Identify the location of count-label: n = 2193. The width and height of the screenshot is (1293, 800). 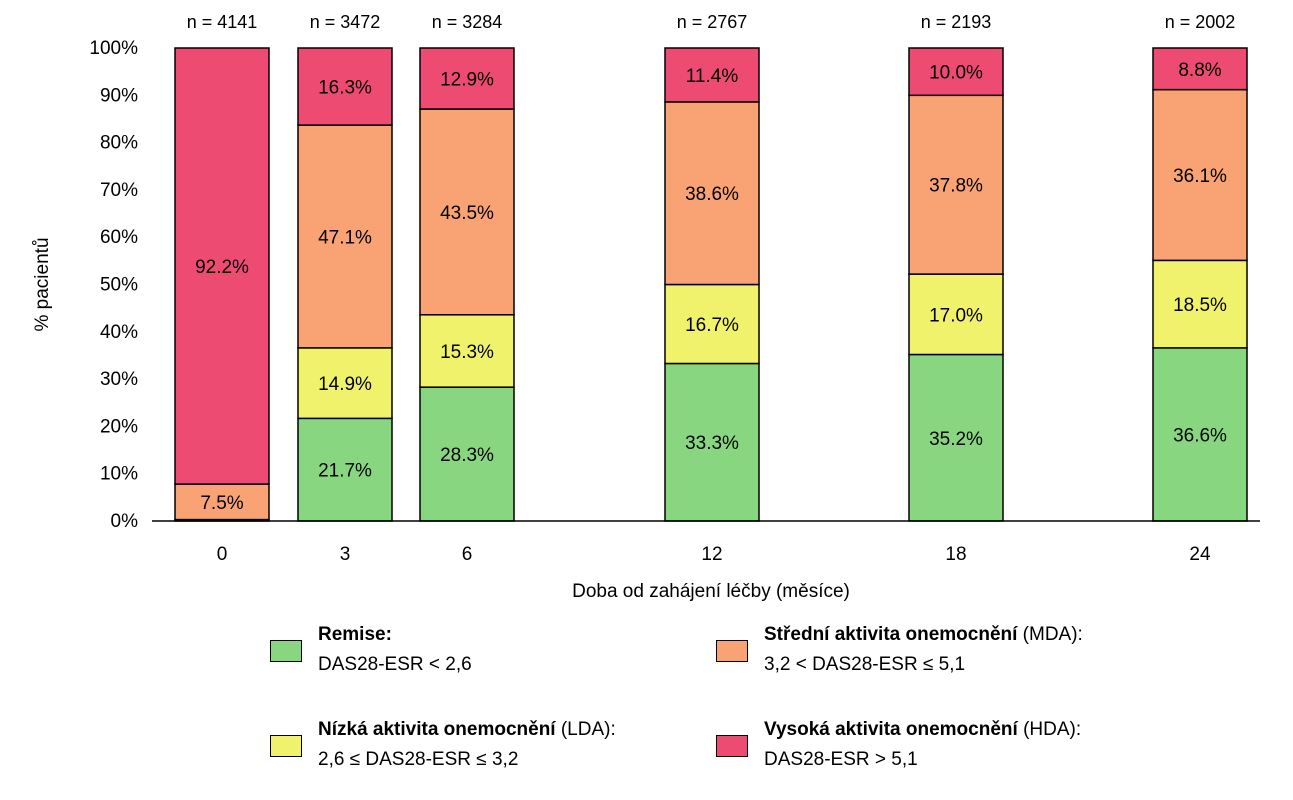
(956, 22).